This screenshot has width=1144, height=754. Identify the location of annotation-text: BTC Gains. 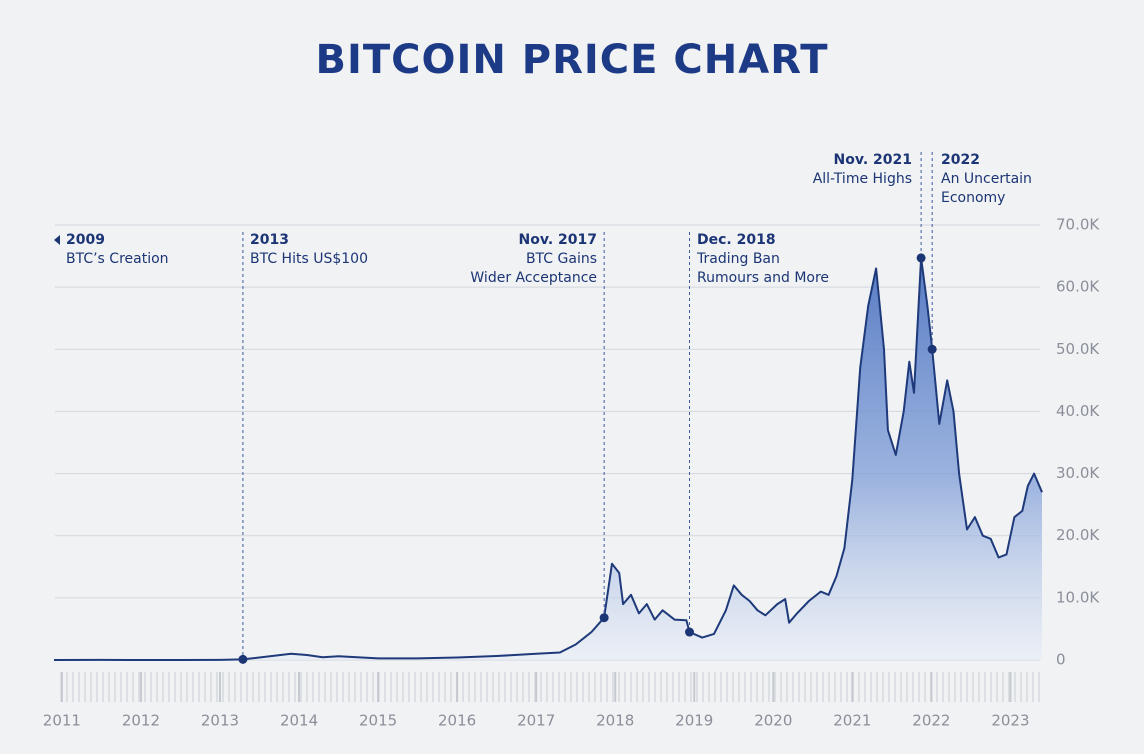
(561, 259).